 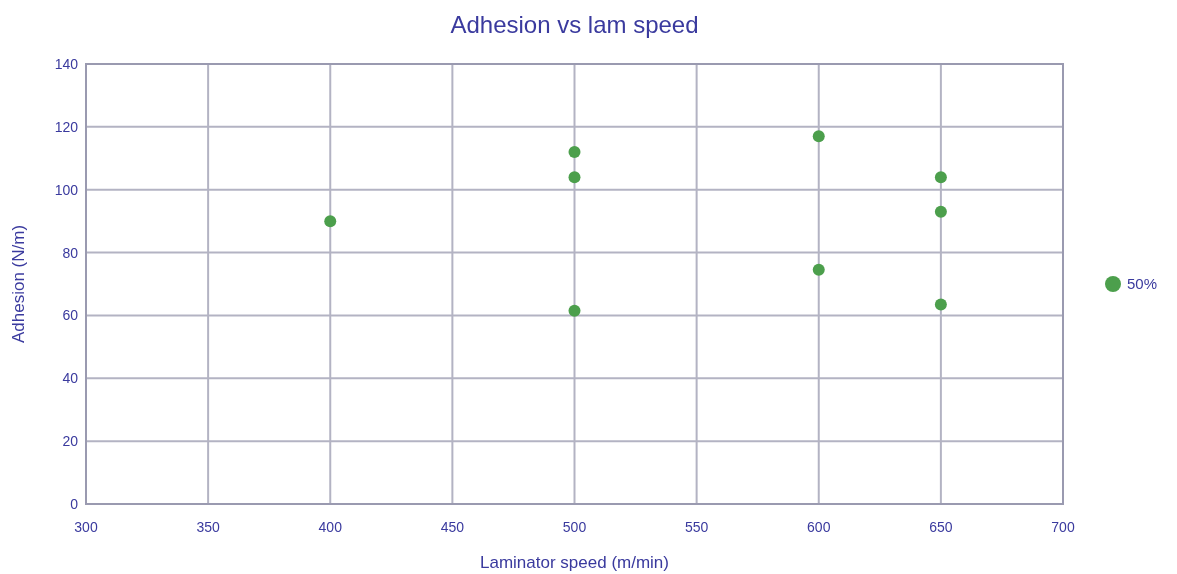 What do you see at coordinates (1063, 527) in the screenshot?
I see `x-tick-label: 700` at bounding box center [1063, 527].